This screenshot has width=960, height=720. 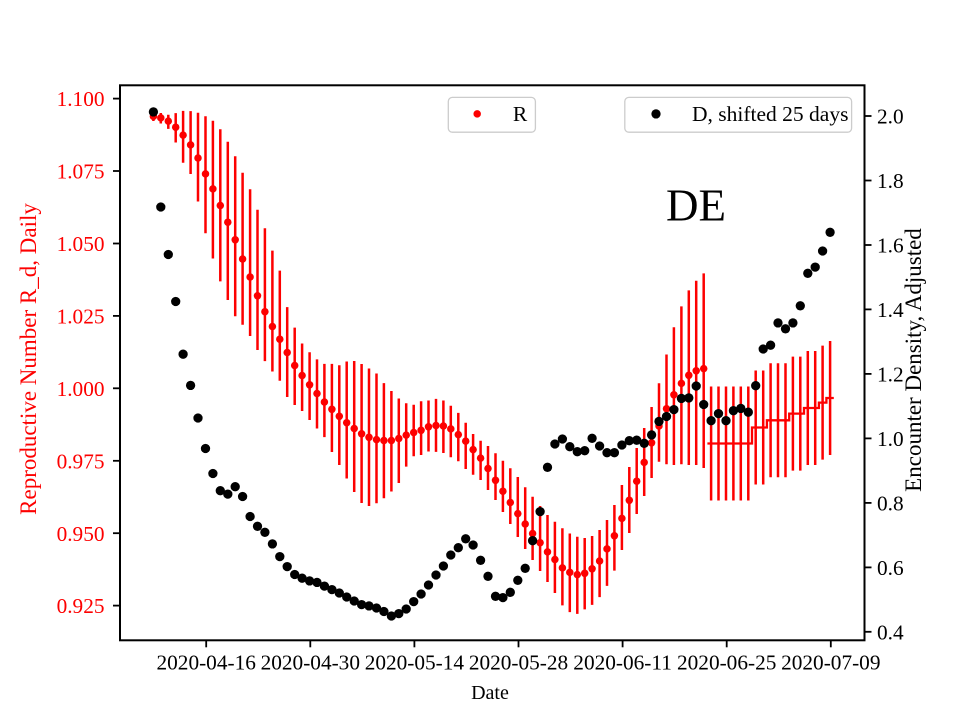 What do you see at coordinates (890, 504) in the screenshot?
I see `svg-text: 0.8` at bounding box center [890, 504].